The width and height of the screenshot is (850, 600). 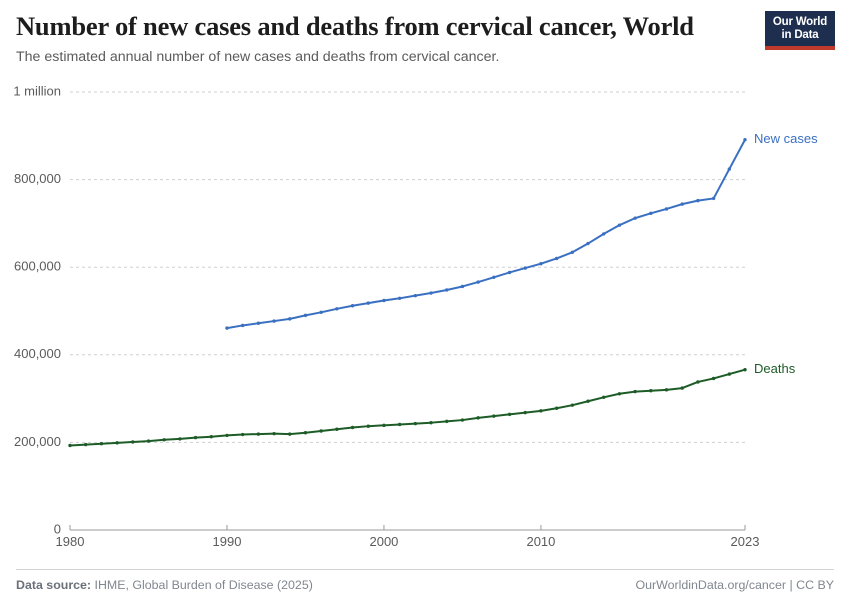 What do you see at coordinates (800, 22) in the screenshot?
I see `logo-line-1: Our World` at bounding box center [800, 22].